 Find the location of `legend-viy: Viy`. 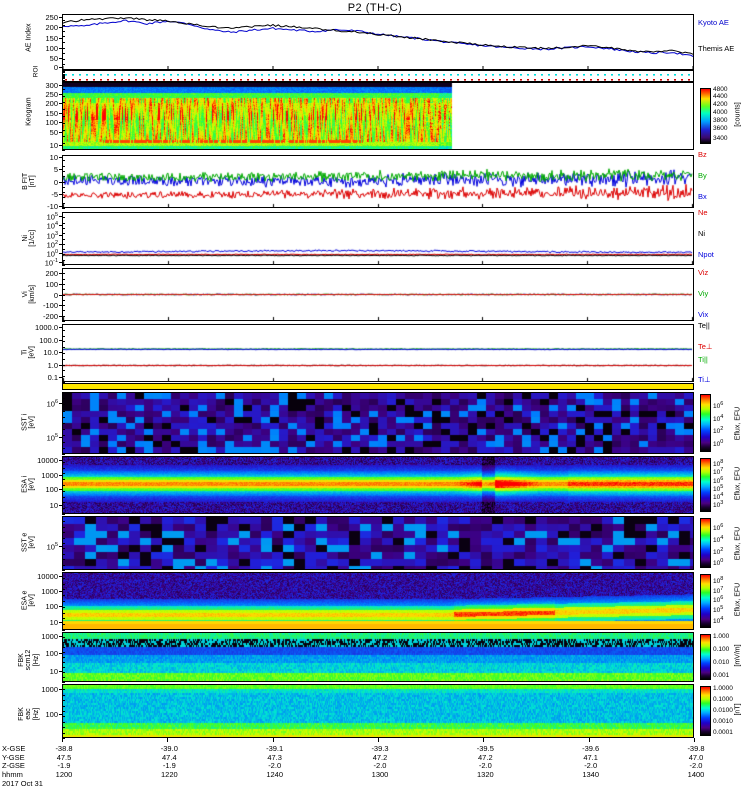

legend-viy: Viy is located at coordinates (703, 293).